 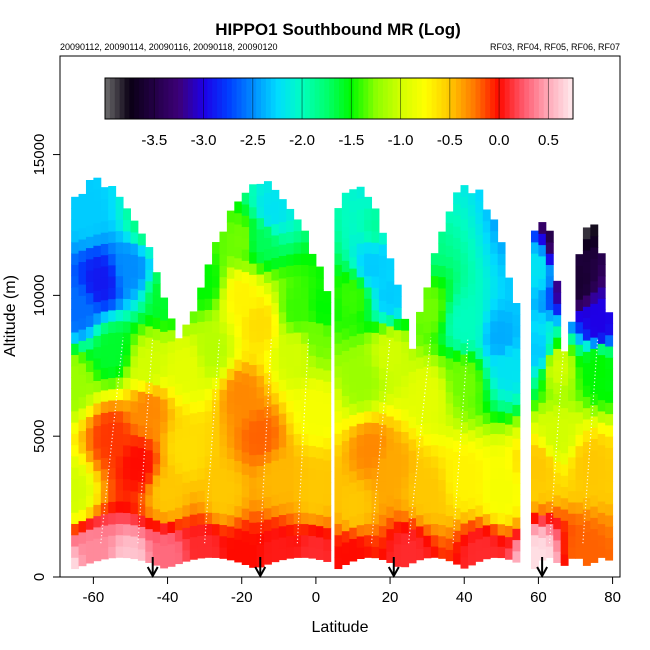 What do you see at coordinates (154, 140) in the screenshot?
I see `colorbar-tick-label: -3.5` at bounding box center [154, 140].